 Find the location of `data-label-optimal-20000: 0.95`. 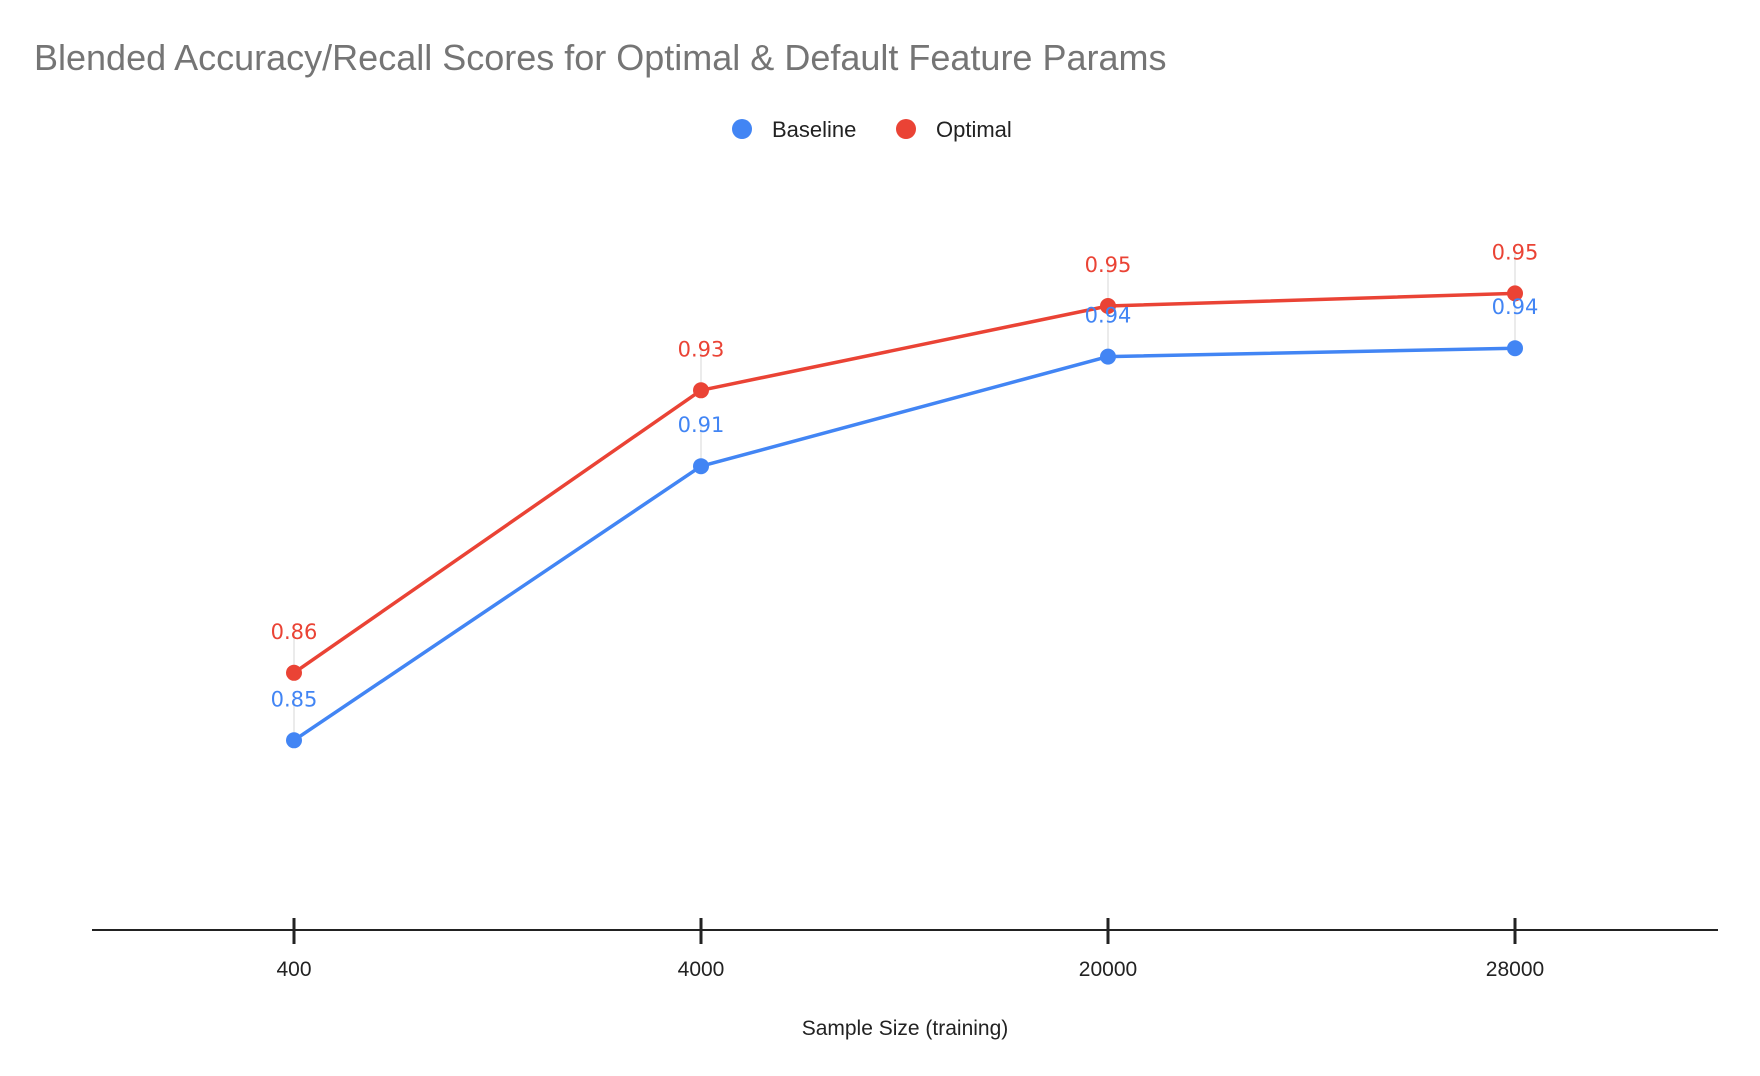

data-label-optimal-20000: 0.95 is located at coordinates (1108, 265).